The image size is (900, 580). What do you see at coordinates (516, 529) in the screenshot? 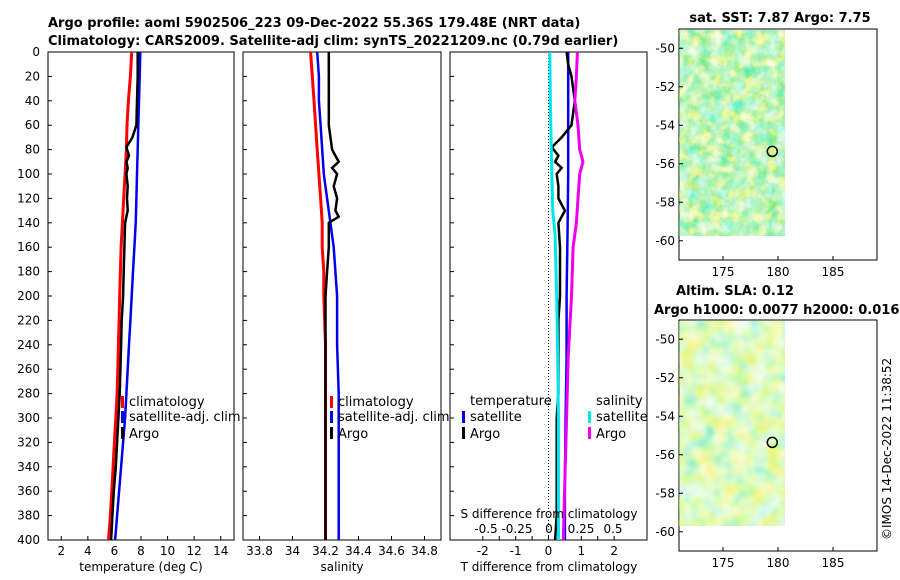
I see `s-tick-label: -0.25` at bounding box center [516, 529].